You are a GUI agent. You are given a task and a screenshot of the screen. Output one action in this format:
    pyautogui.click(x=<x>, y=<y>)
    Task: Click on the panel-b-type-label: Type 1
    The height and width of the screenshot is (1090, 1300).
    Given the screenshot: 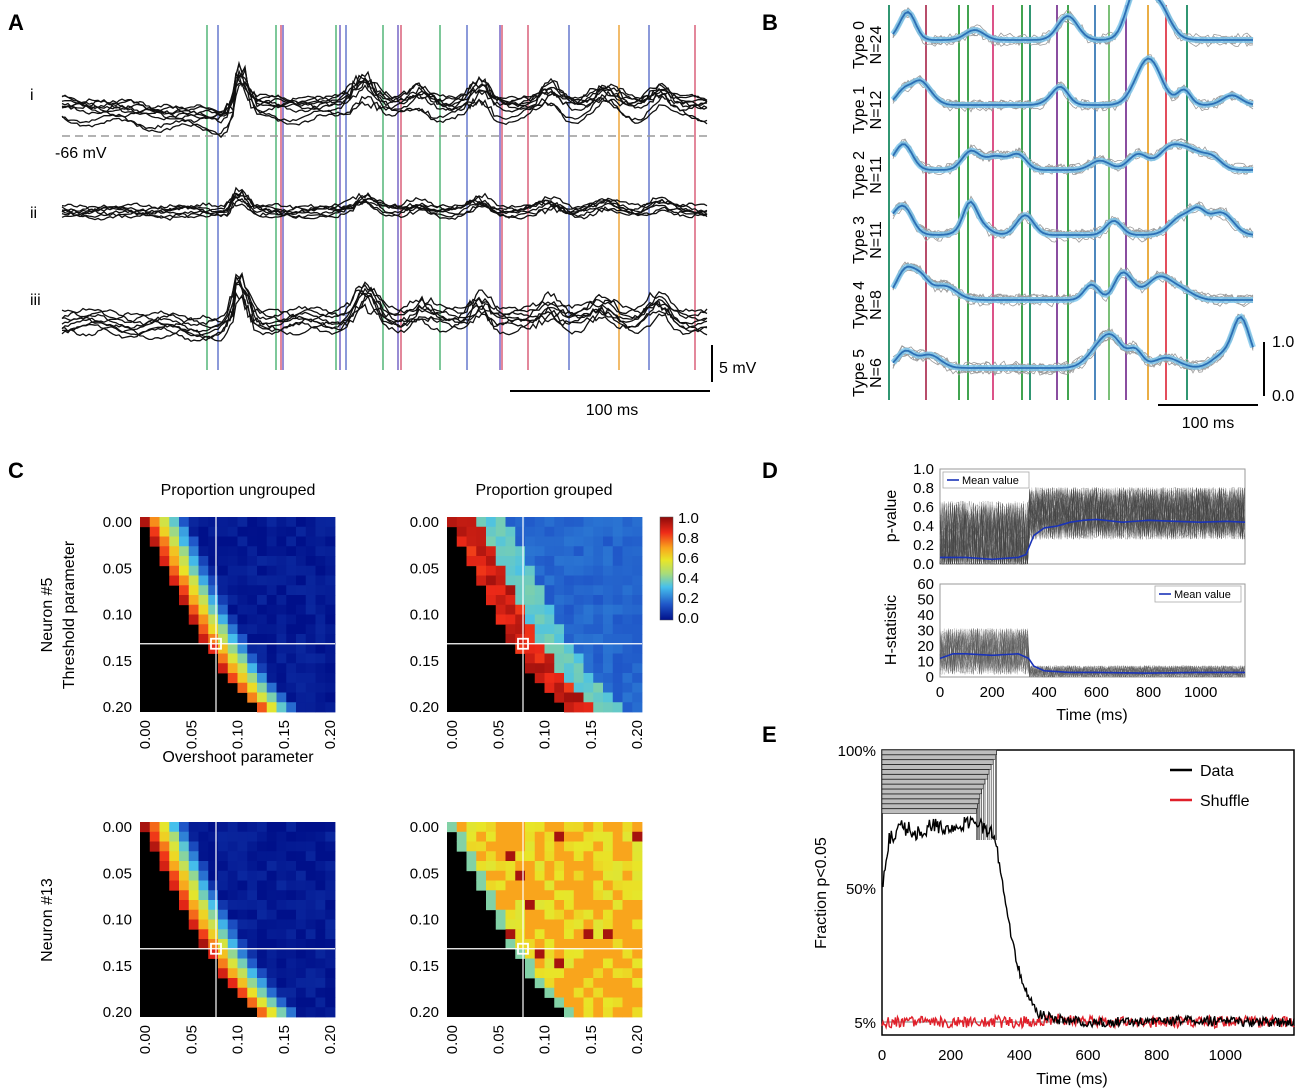 What is the action you would take?
    pyautogui.click(x=859, y=110)
    